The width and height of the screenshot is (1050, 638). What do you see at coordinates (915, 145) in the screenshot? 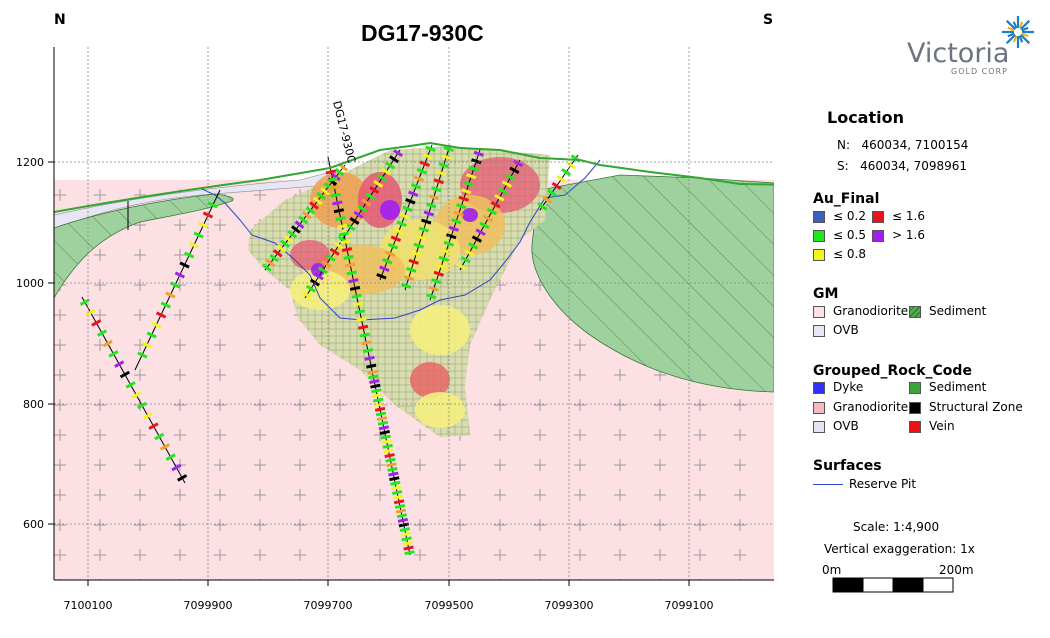
I see `location-value: 460034, 7100154` at bounding box center [915, 145].